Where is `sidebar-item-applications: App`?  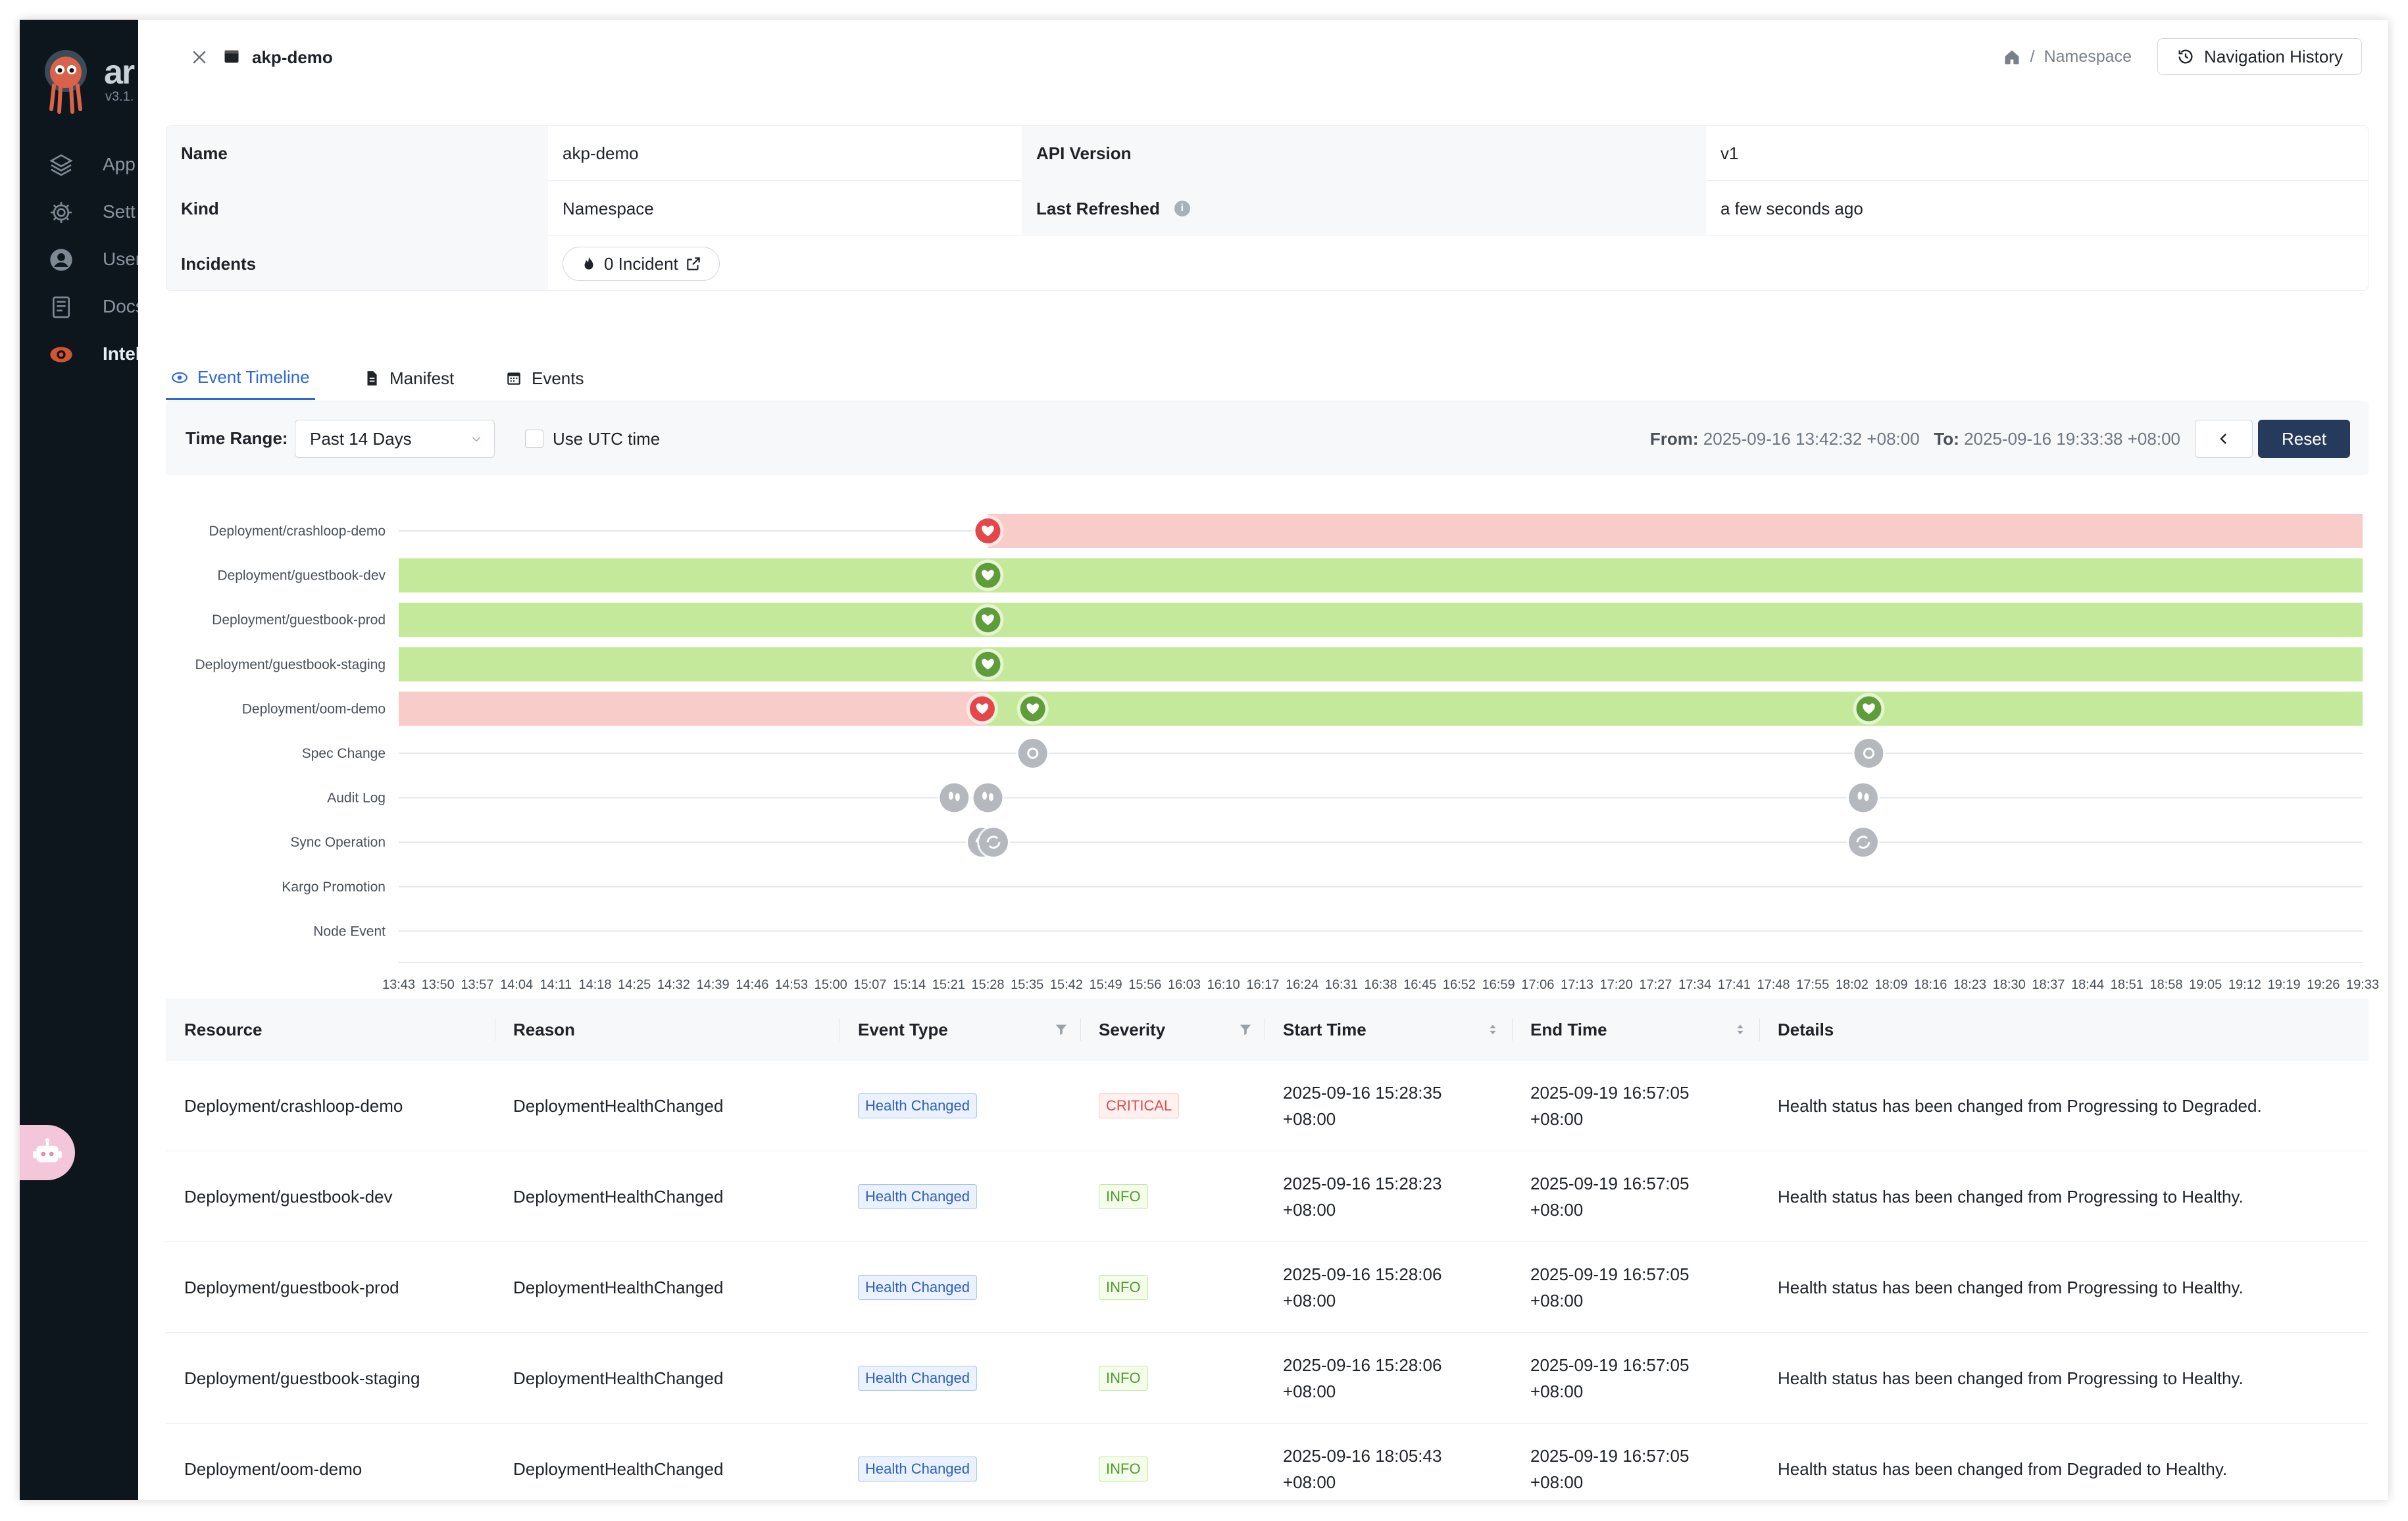 sidebar-item-applications: App is located at coordinates (79, 164).